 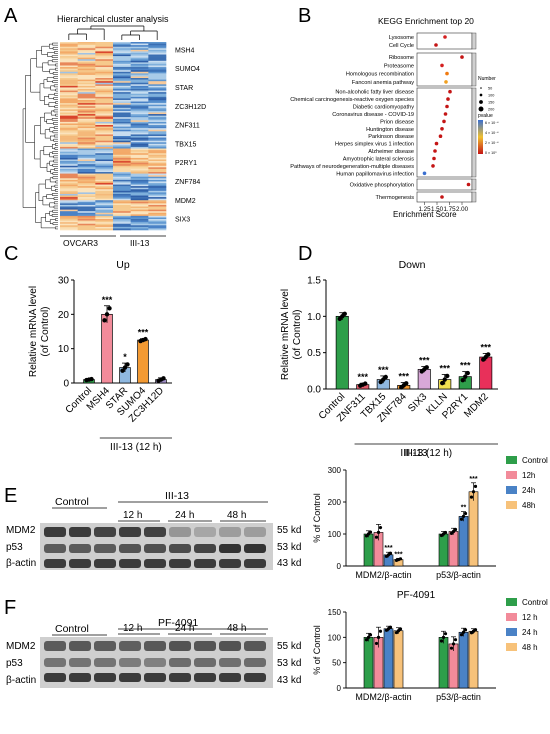 What do you see at coordinates (122, 370) in the screenshot?
I see `data-point-star` at bounding box center [122, 370].